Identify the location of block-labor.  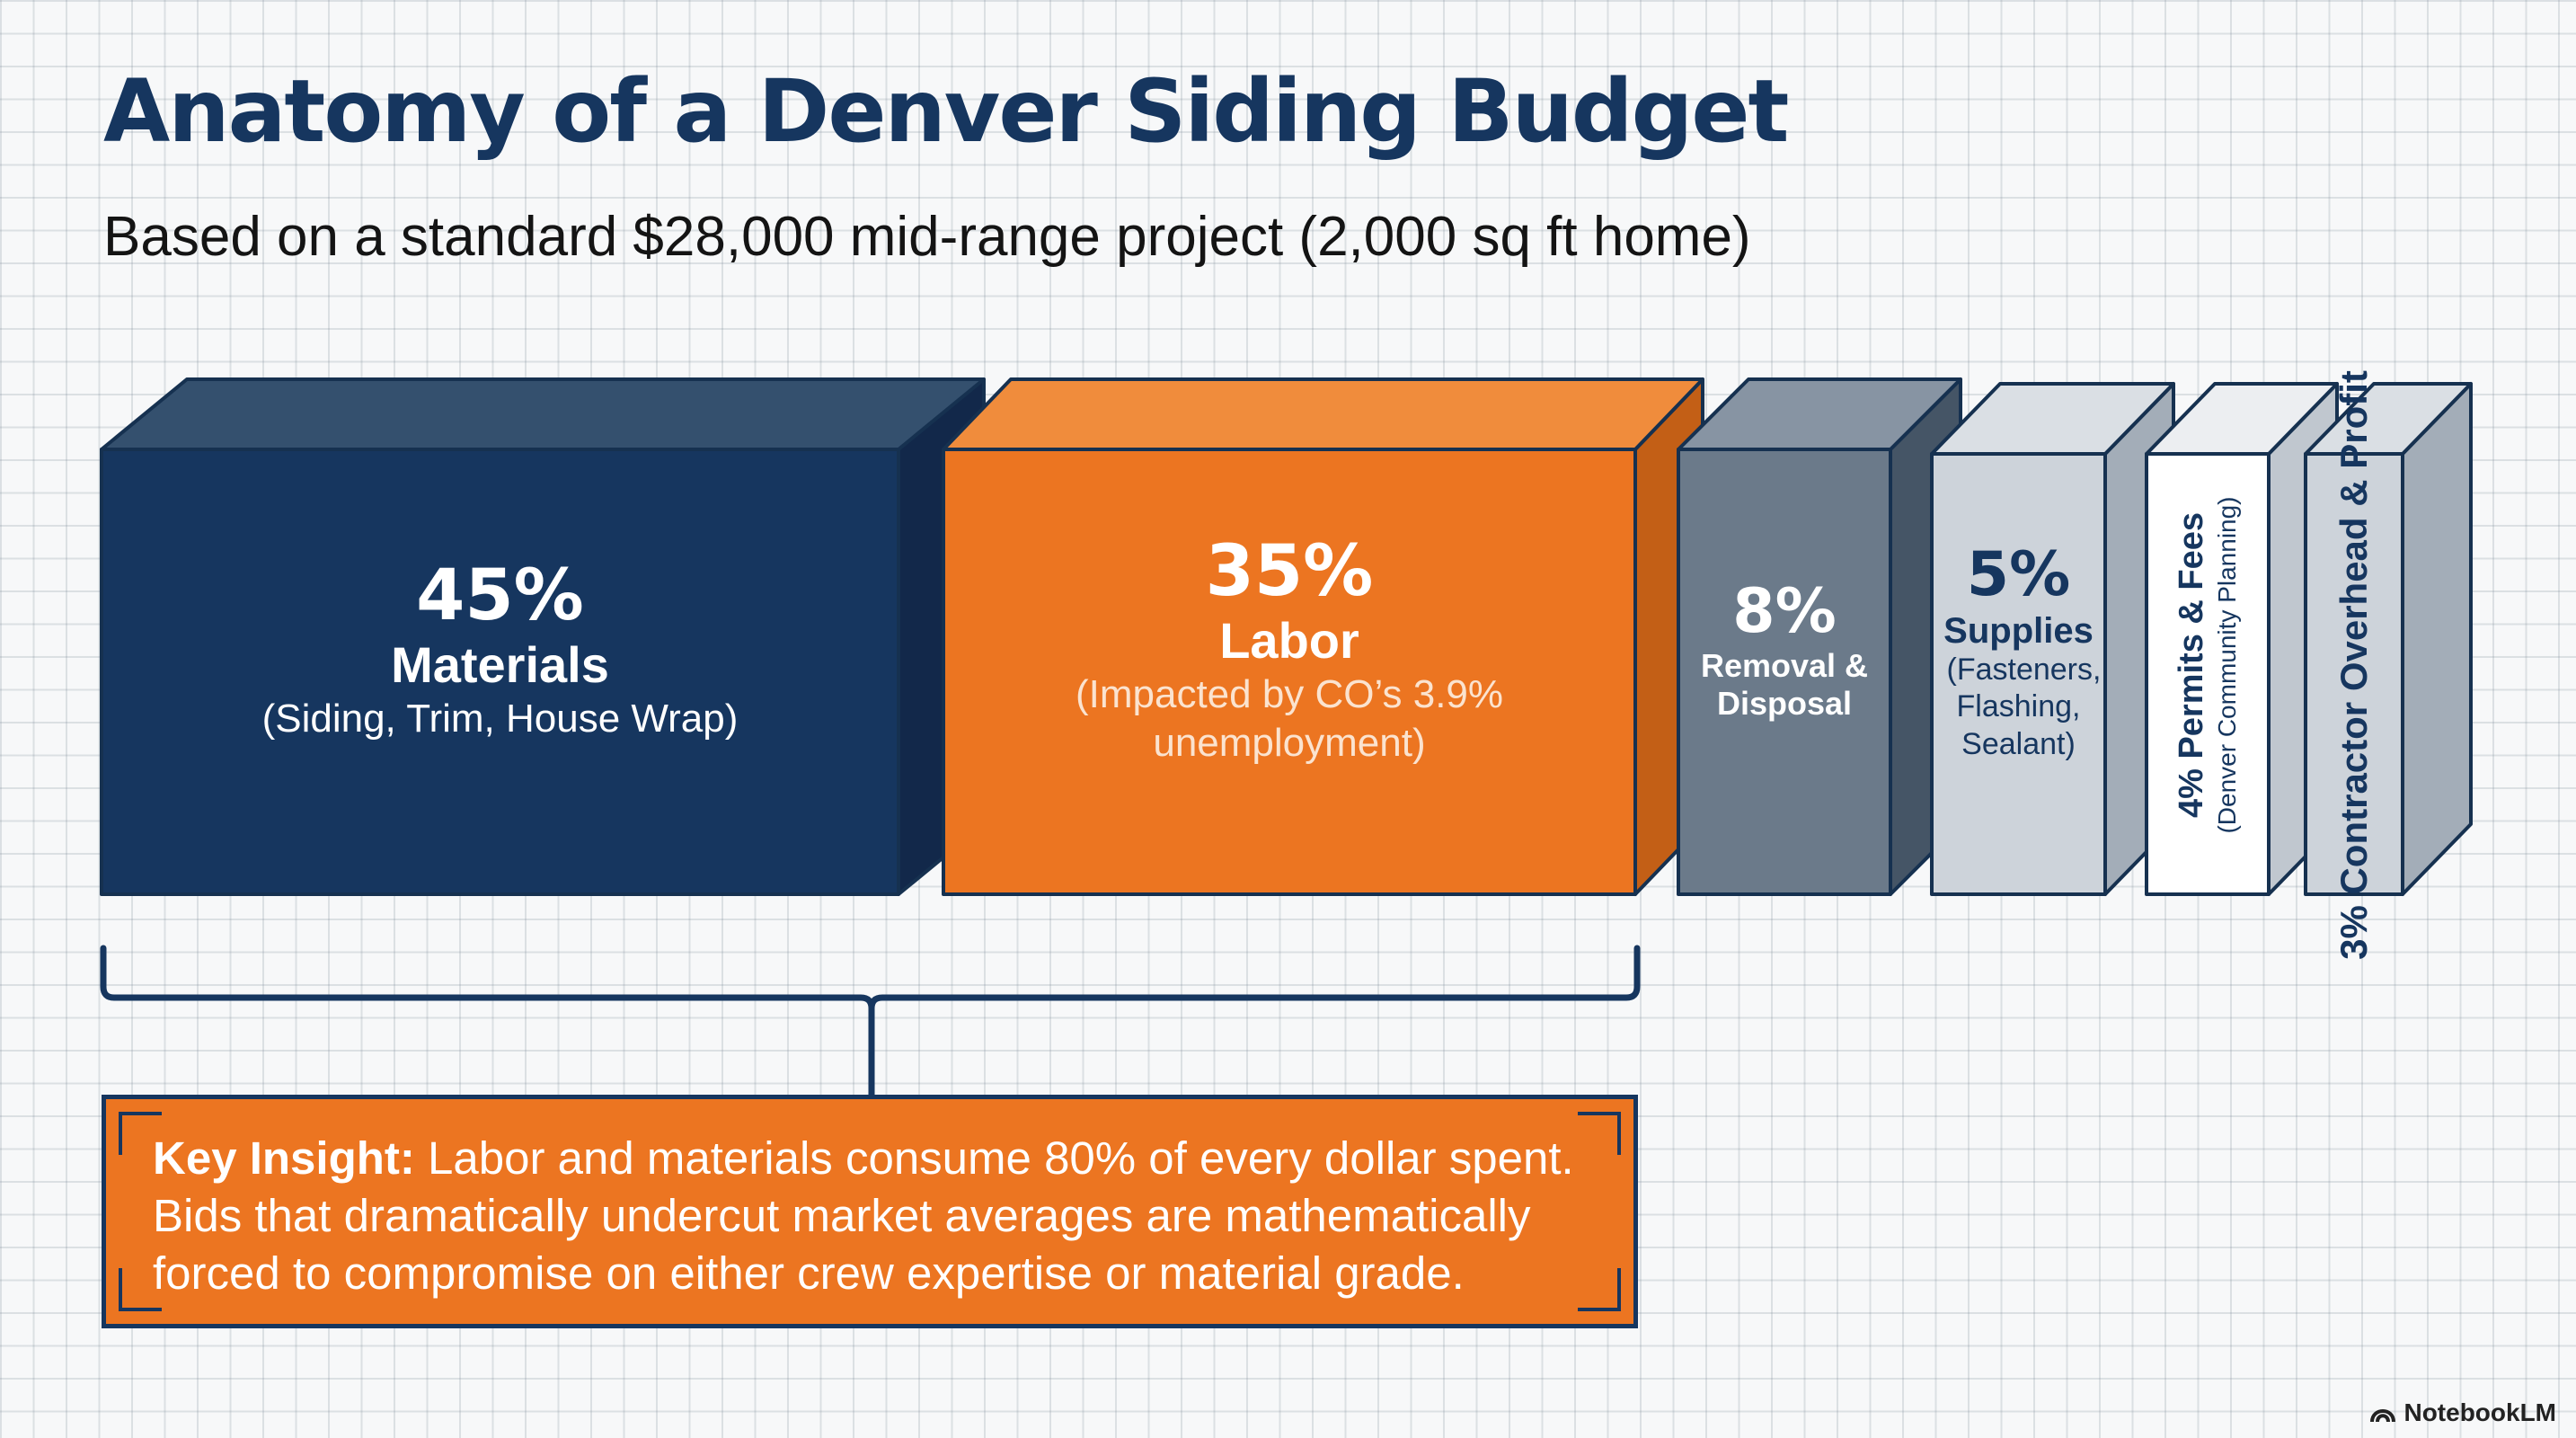
(1289, 672).